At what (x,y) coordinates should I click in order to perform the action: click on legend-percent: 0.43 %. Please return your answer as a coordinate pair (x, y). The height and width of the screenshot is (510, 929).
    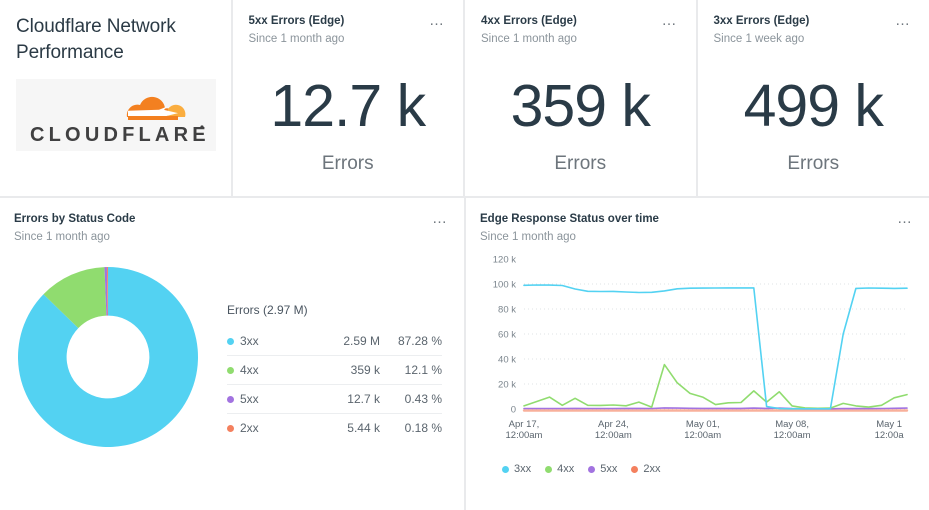
    Looking at the image, I should click on (411, 399).